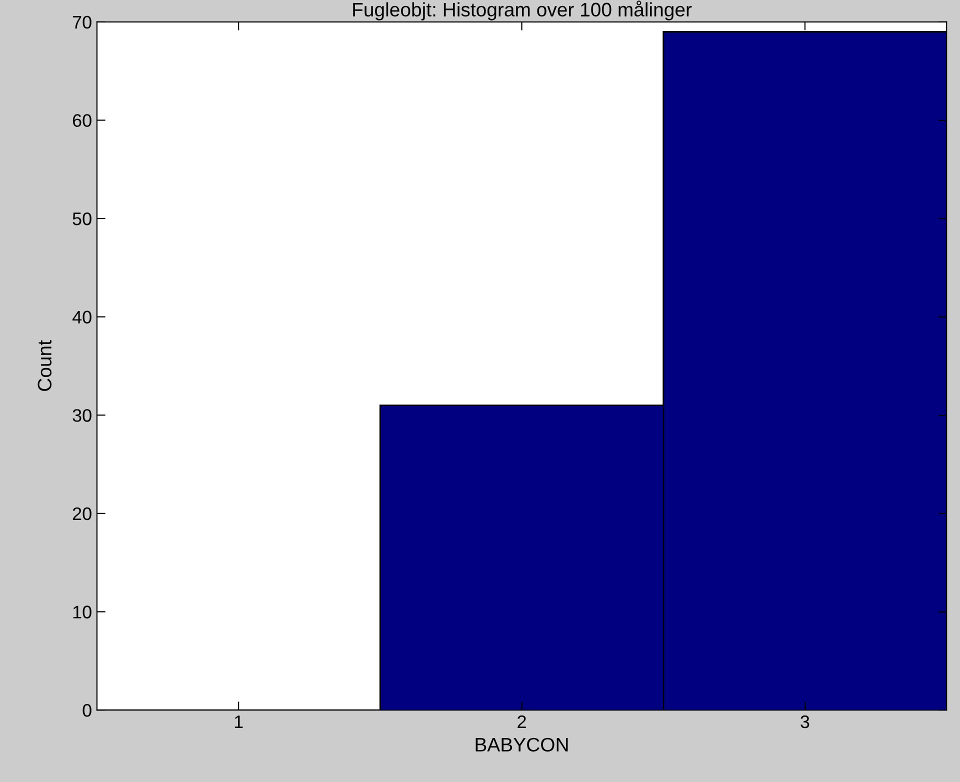  I want to click on chart-title: Fugleobjt: Histogram over 100 målinger, so click(522, 10).